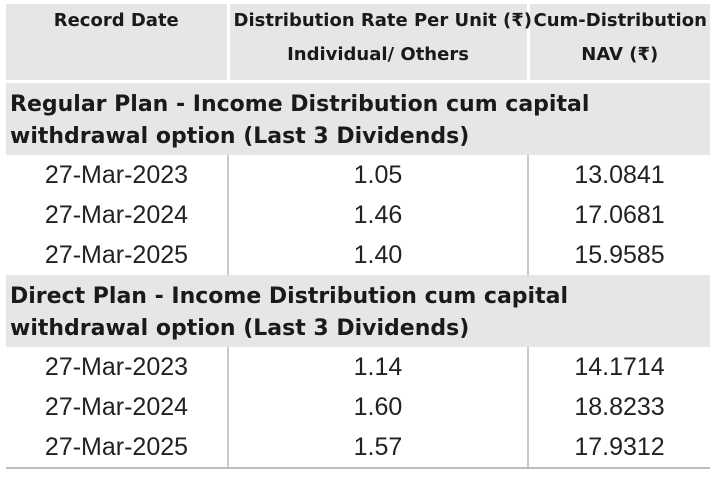 The height and width of the screenshot is (487, 716). What do you see at coordinates (620, 54) in the screenshot?
I see `header-nav-line2: NAV (₹)` at bounding box center [620, 54].